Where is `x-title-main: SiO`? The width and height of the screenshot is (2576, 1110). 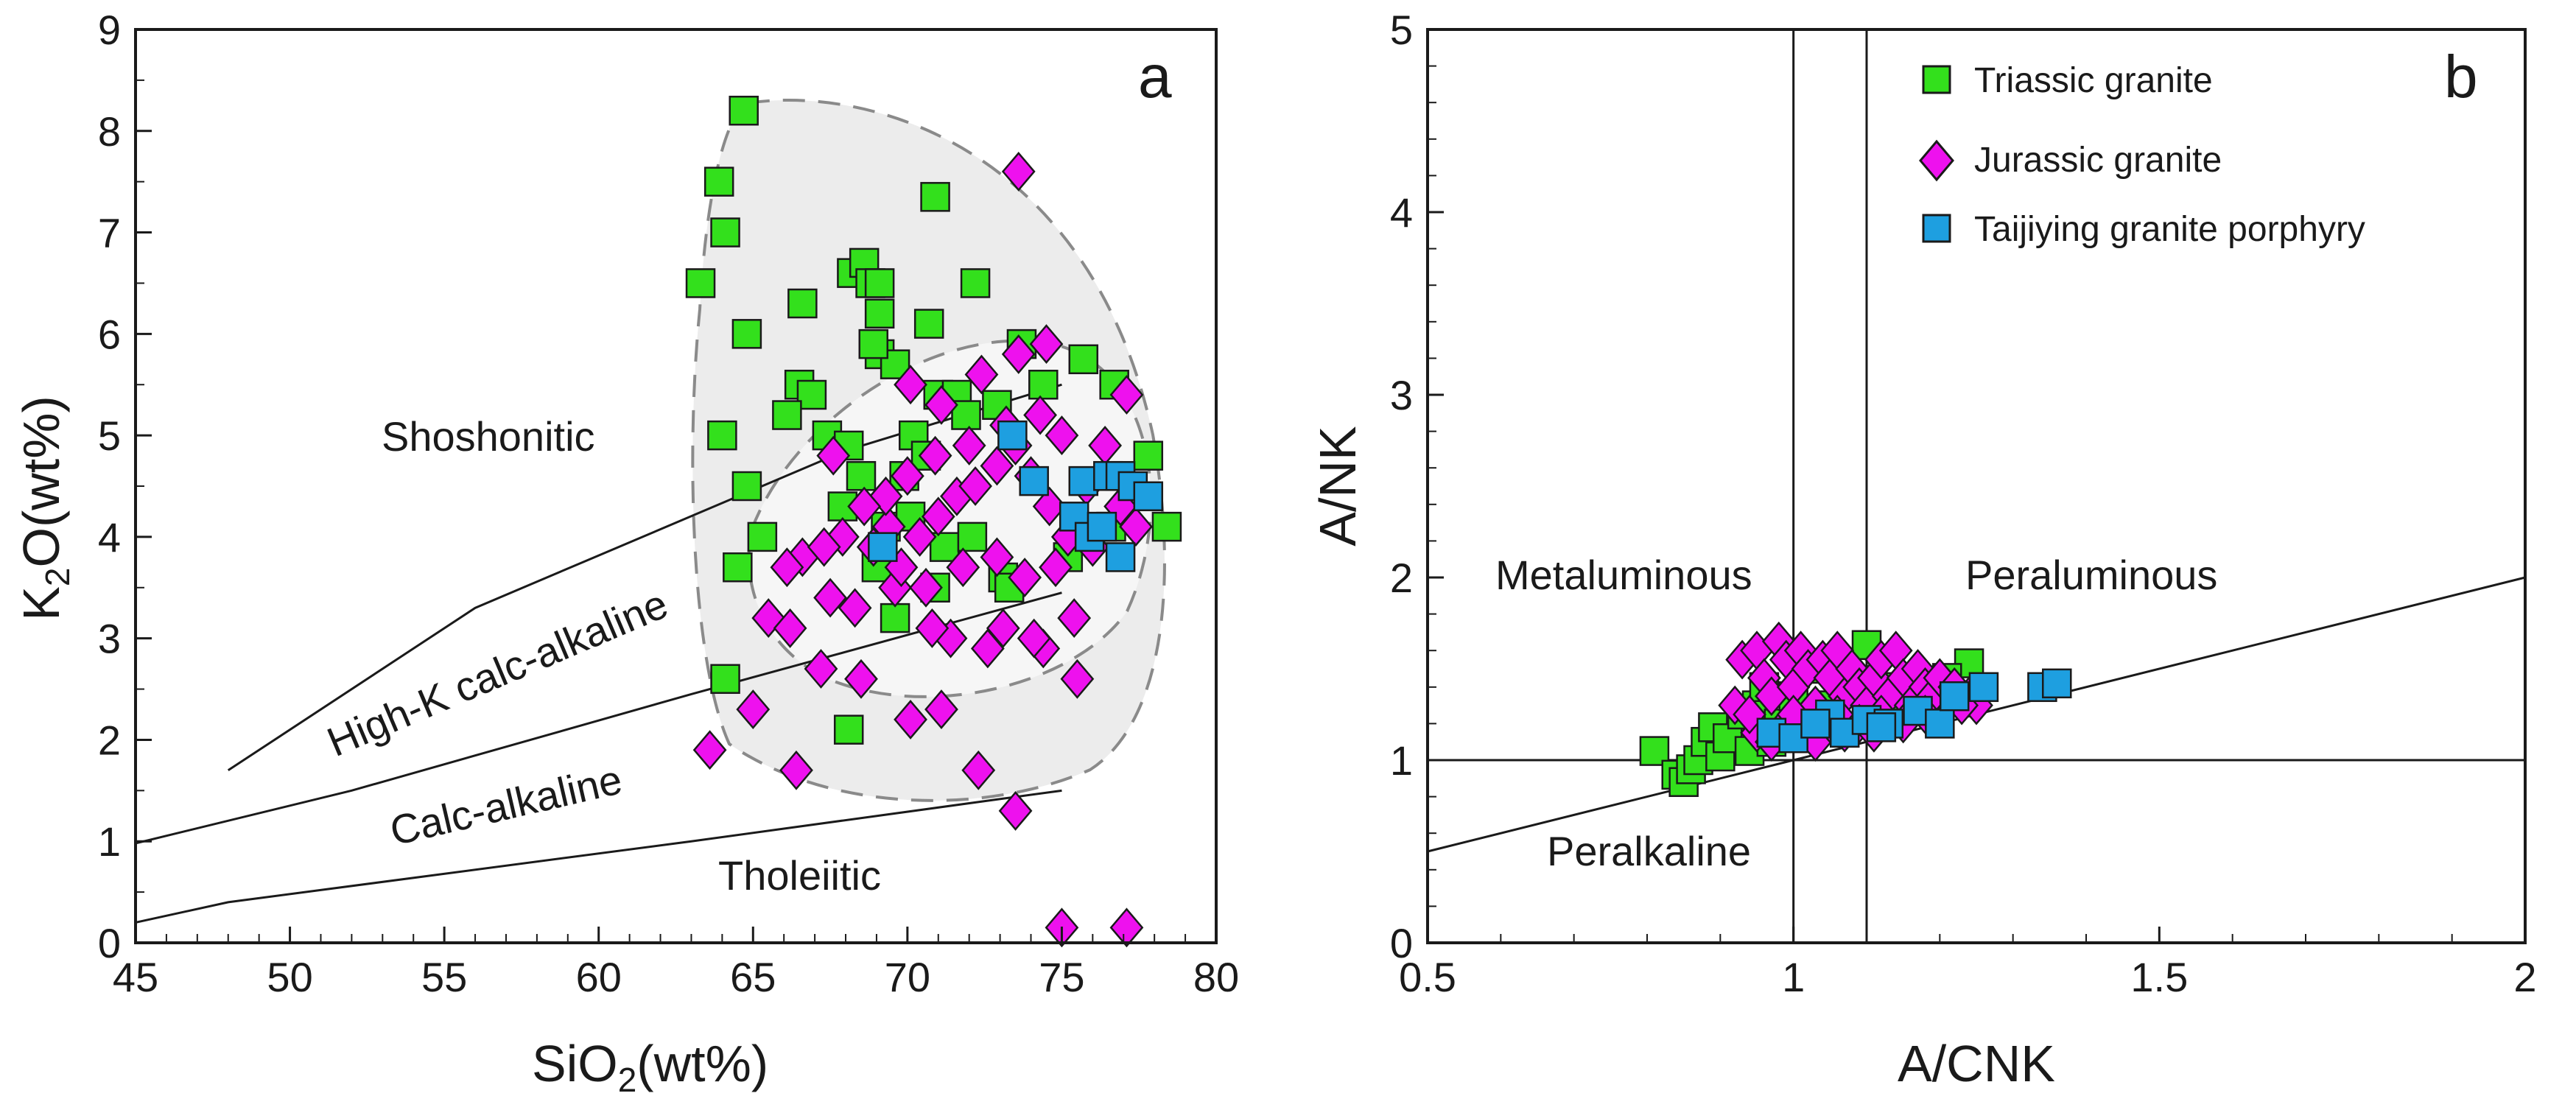
x-title-main: SiO is located at coordinates (575, 1063).